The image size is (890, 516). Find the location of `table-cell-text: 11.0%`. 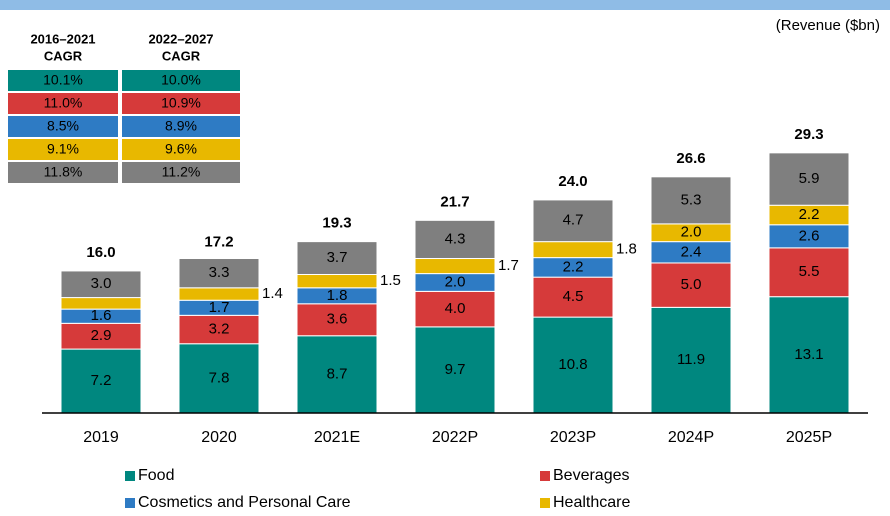

table-cell-text: 11.0% is located at coordinates (63, 103).